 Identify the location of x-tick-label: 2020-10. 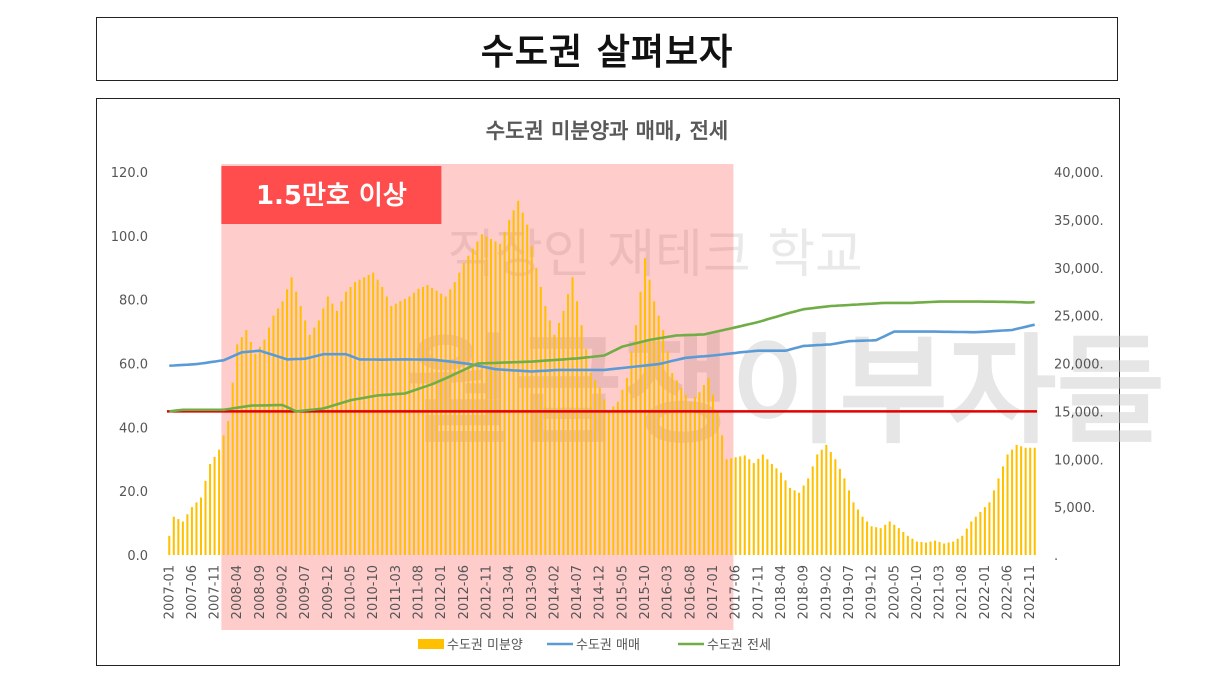
(917, 592).